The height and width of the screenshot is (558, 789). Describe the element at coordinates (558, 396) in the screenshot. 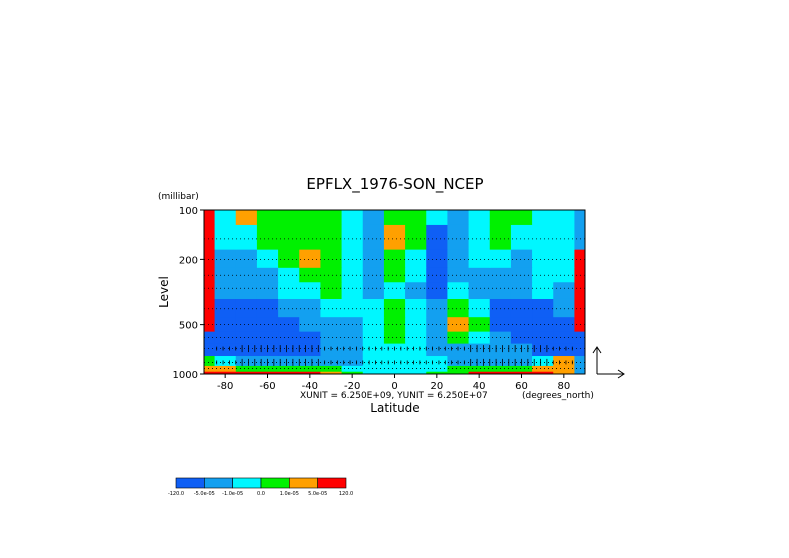

I see `x-unit-label: (degrees_north)` at that location.